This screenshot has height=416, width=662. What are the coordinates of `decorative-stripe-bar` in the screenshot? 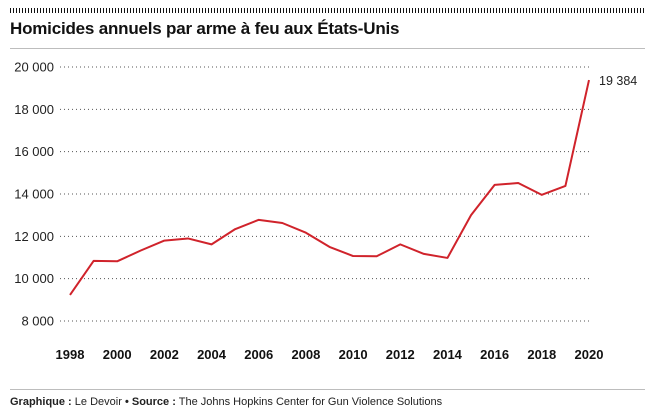 It's located at (327, 10).